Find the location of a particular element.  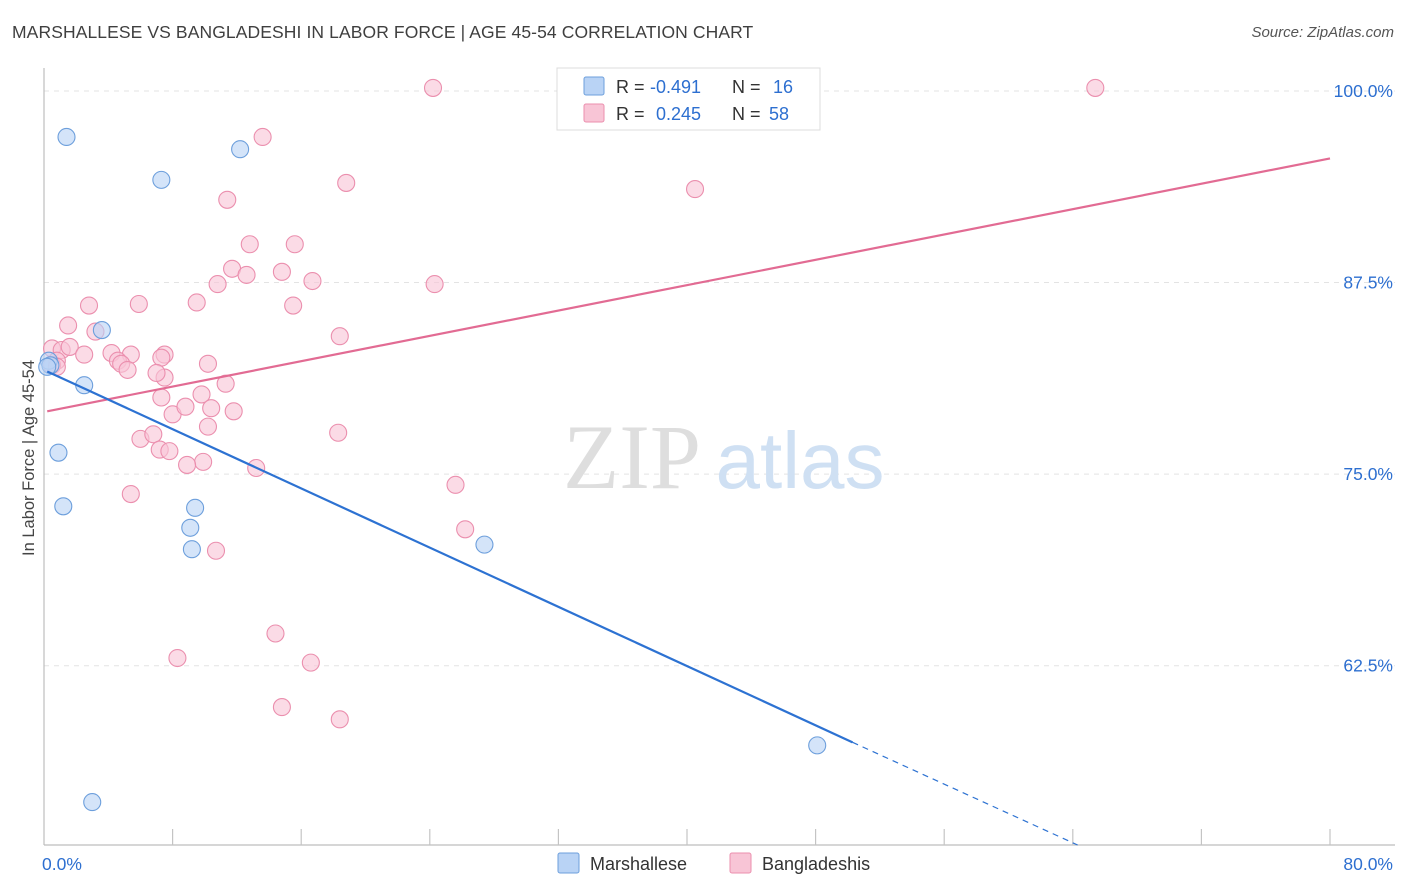

watermark-zip: ZIP is located at coordinates (632, 457).